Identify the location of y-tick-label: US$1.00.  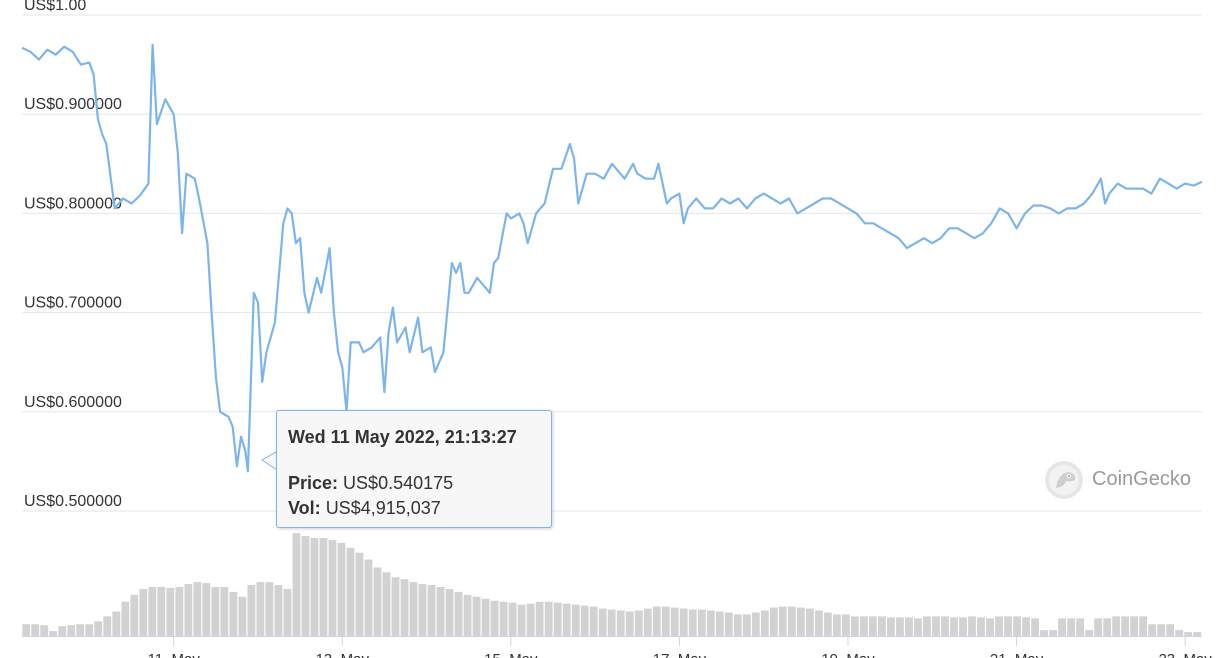
(55, 7).